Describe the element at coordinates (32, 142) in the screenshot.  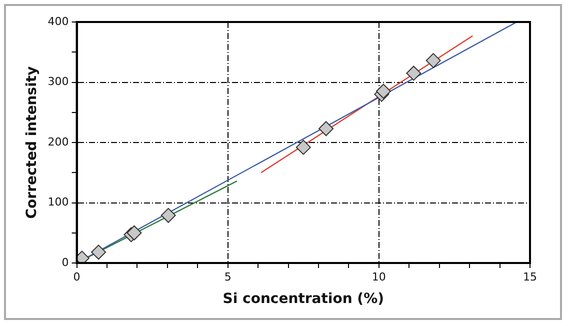
I see `y-axis-title: Corrected intensity` at that location.